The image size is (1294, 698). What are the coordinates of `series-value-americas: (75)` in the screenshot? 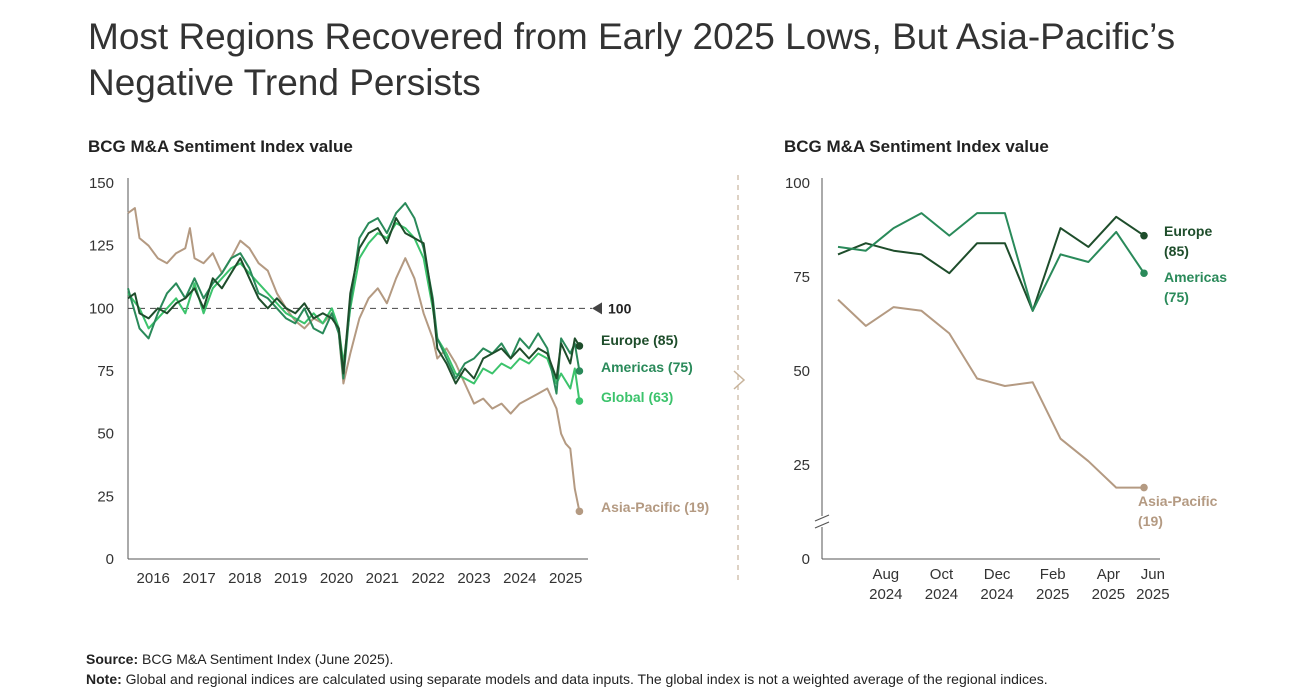 It's located at (1176, 297).